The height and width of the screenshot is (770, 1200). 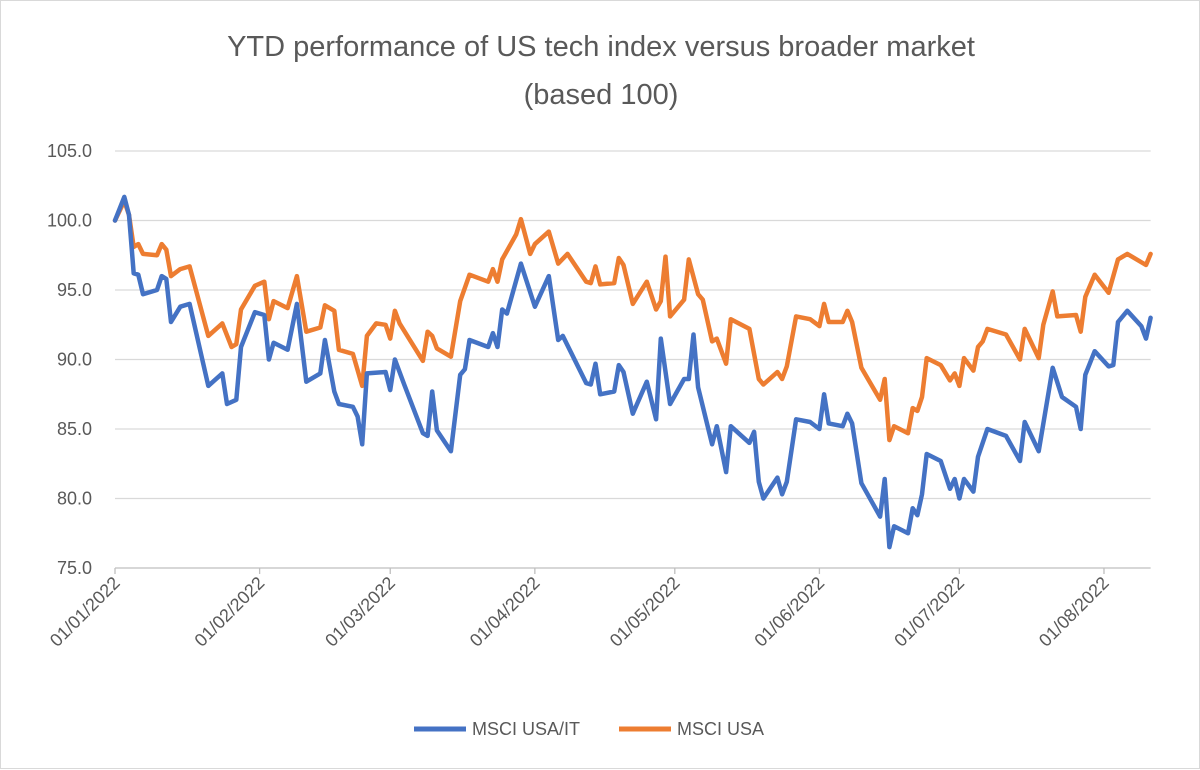 What do you see at coordinates (526, 729) in the screenshot?
I see `legend-label-msci-usa-it: MSCI USA/IT` at bounding box center [526, 729].